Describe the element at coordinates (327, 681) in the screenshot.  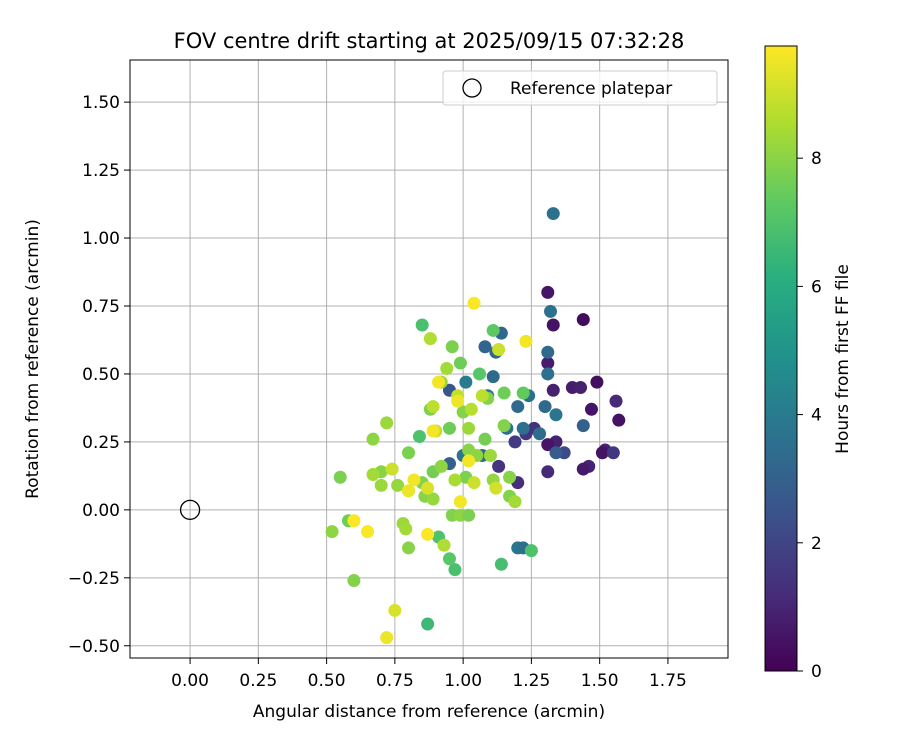
I see `x-tick-label: 0.50` at that location.